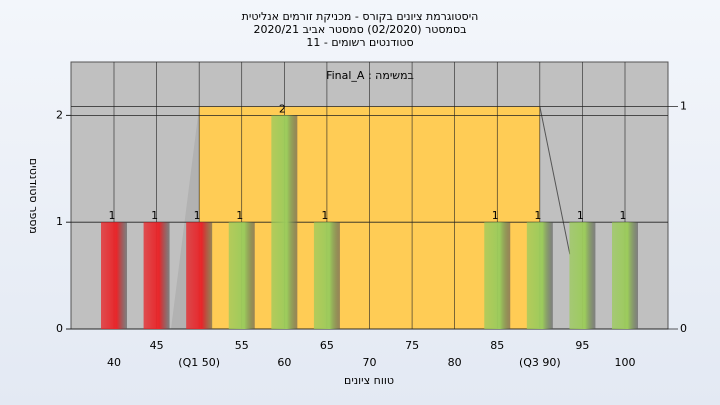  I want to click on x-tick-label: 75, so click(412, 345).